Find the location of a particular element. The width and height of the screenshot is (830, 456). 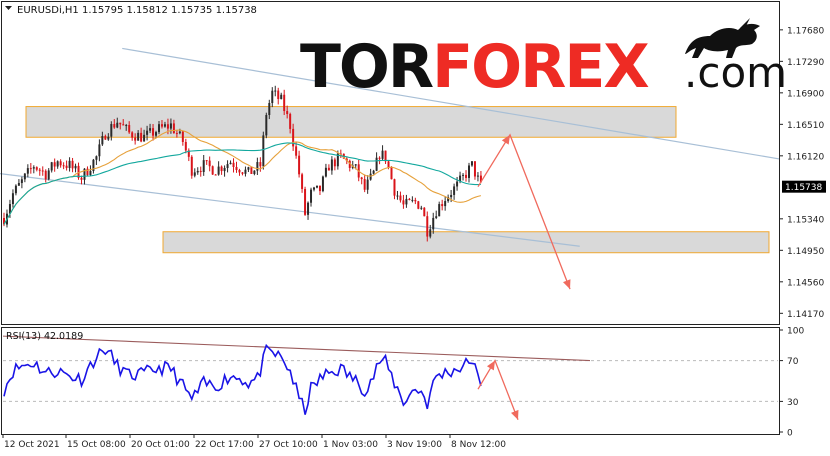

time-tick-label: 1 Nov 03:00 is located at coordinates (350, 445).